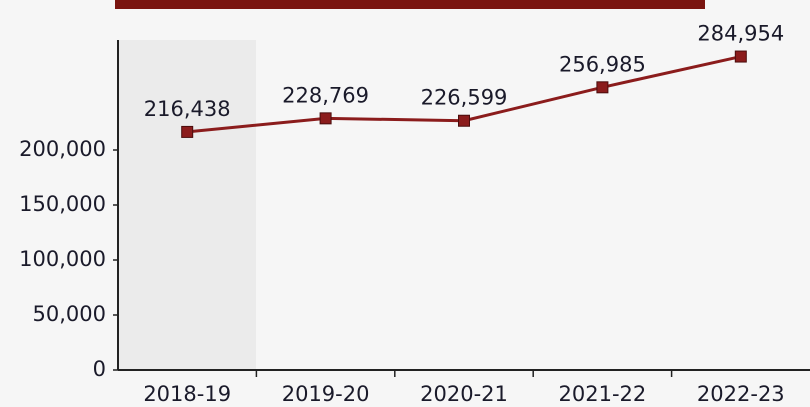 The height and width of the screenshot is (407, 810). Describe the element at coordinates (464, 394) in the screenshot. I see `x-tick-label: 2020-21` at that location.